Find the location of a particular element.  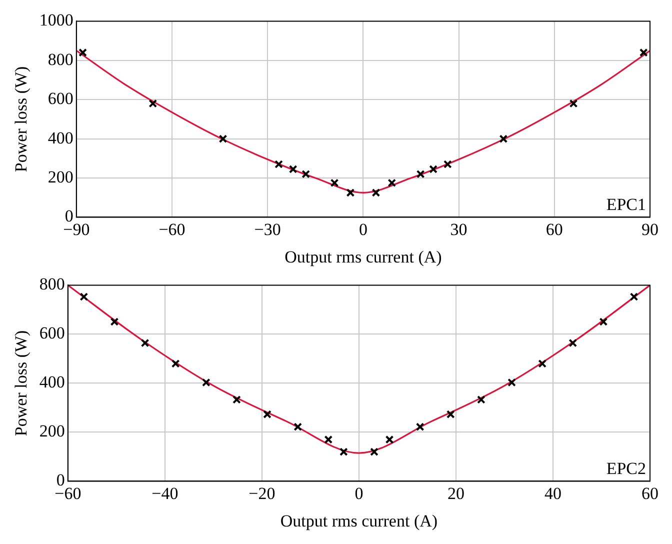

x-tick-label: −60 is located at coordinates (172, 229).